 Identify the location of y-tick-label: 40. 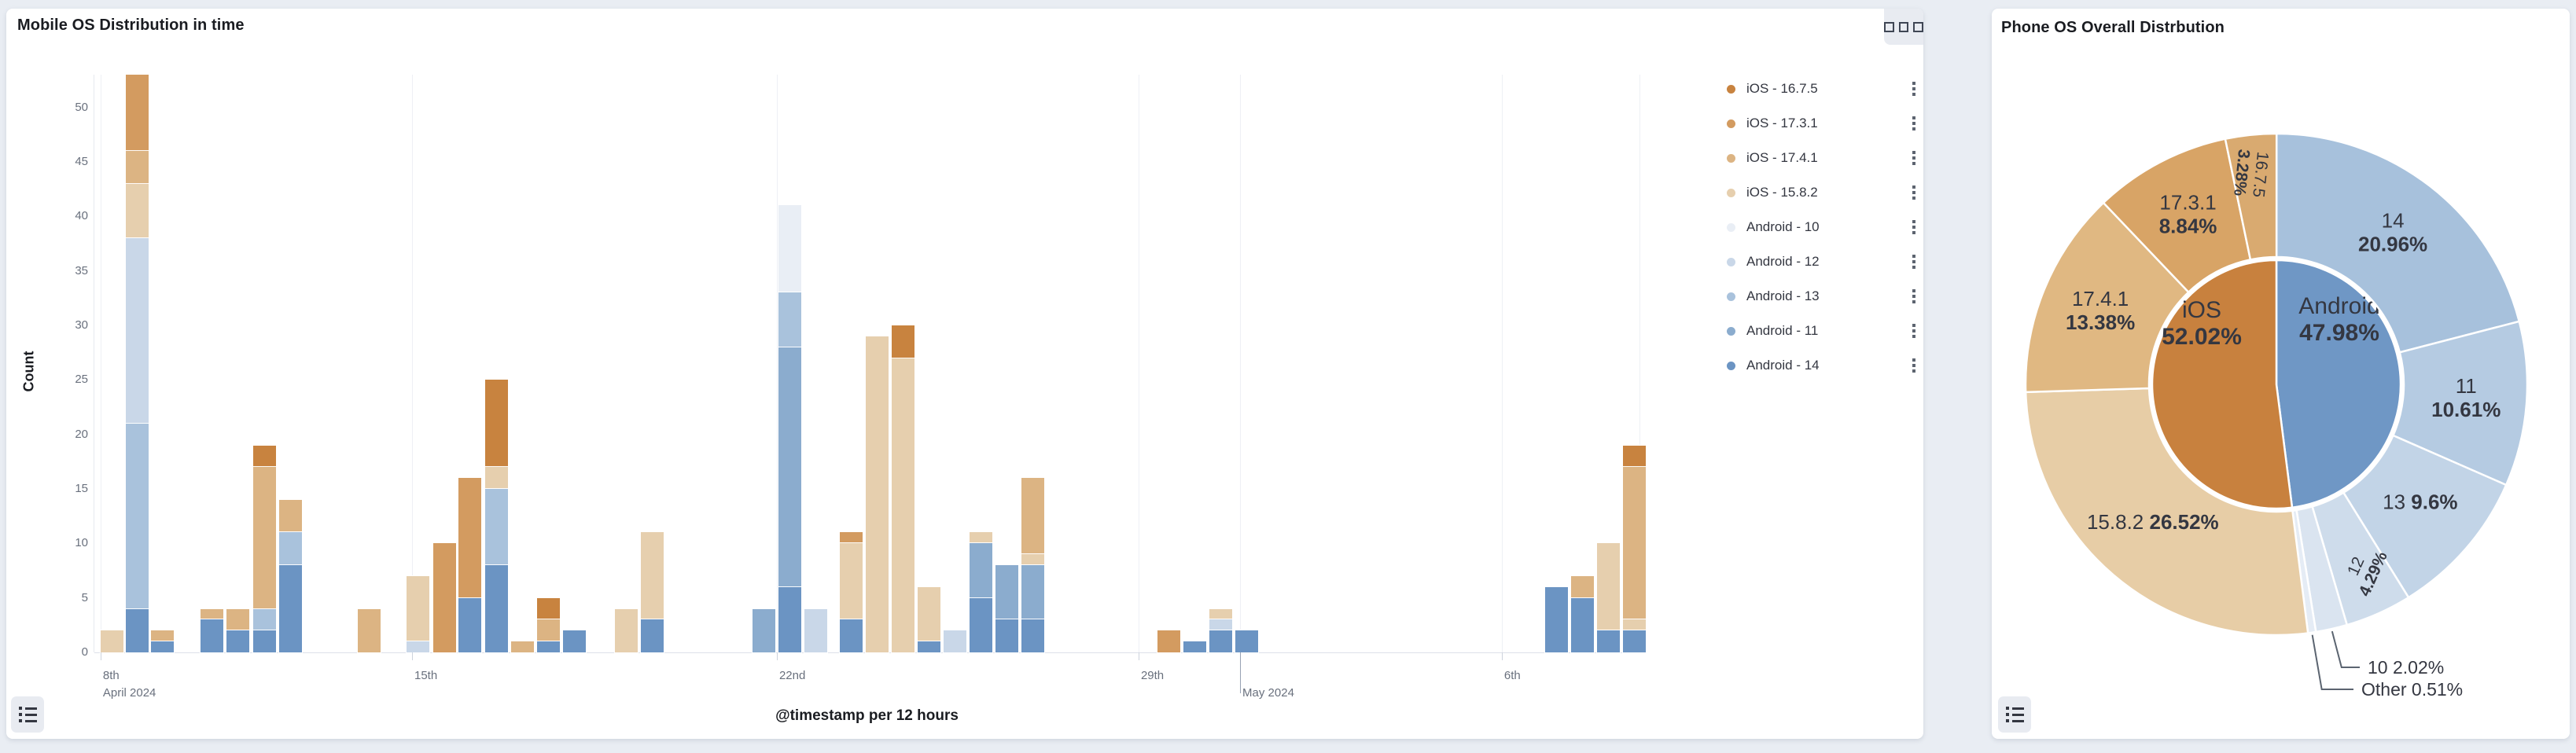
(82, 216).